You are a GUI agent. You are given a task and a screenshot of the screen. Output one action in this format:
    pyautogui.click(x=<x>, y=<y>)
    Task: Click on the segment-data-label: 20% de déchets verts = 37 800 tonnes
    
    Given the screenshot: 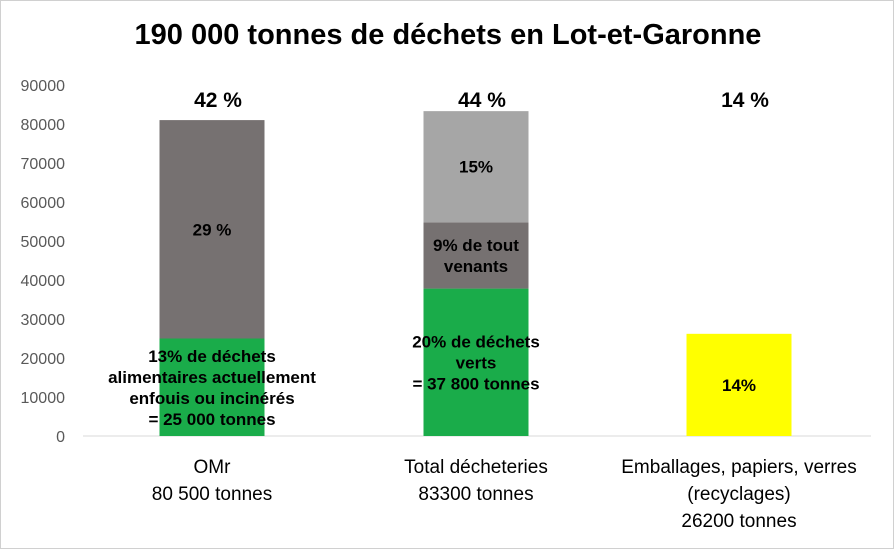 What is the action you would take?
    pyautogui.click(x=476, y=362)
    